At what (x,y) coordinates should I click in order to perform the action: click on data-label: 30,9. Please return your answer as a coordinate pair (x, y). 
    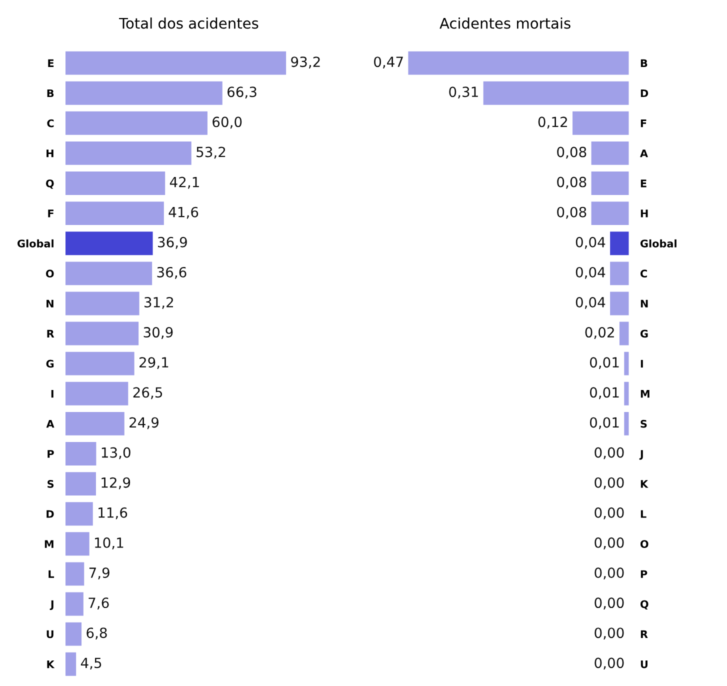
    Looking at the image, I should click on (158, 333).